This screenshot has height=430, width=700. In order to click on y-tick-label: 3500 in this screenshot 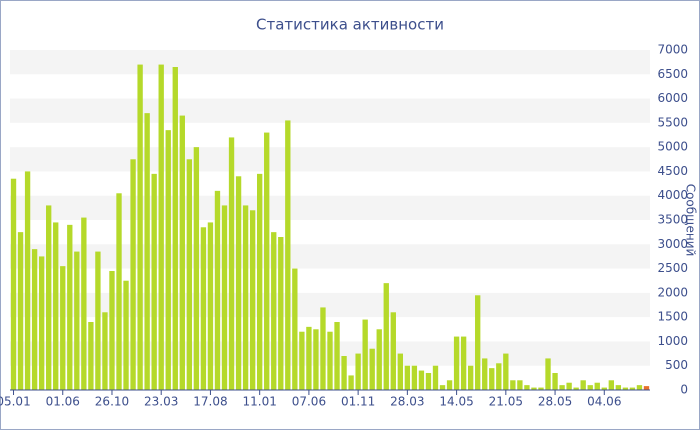, I will do `click(672, 220)`.